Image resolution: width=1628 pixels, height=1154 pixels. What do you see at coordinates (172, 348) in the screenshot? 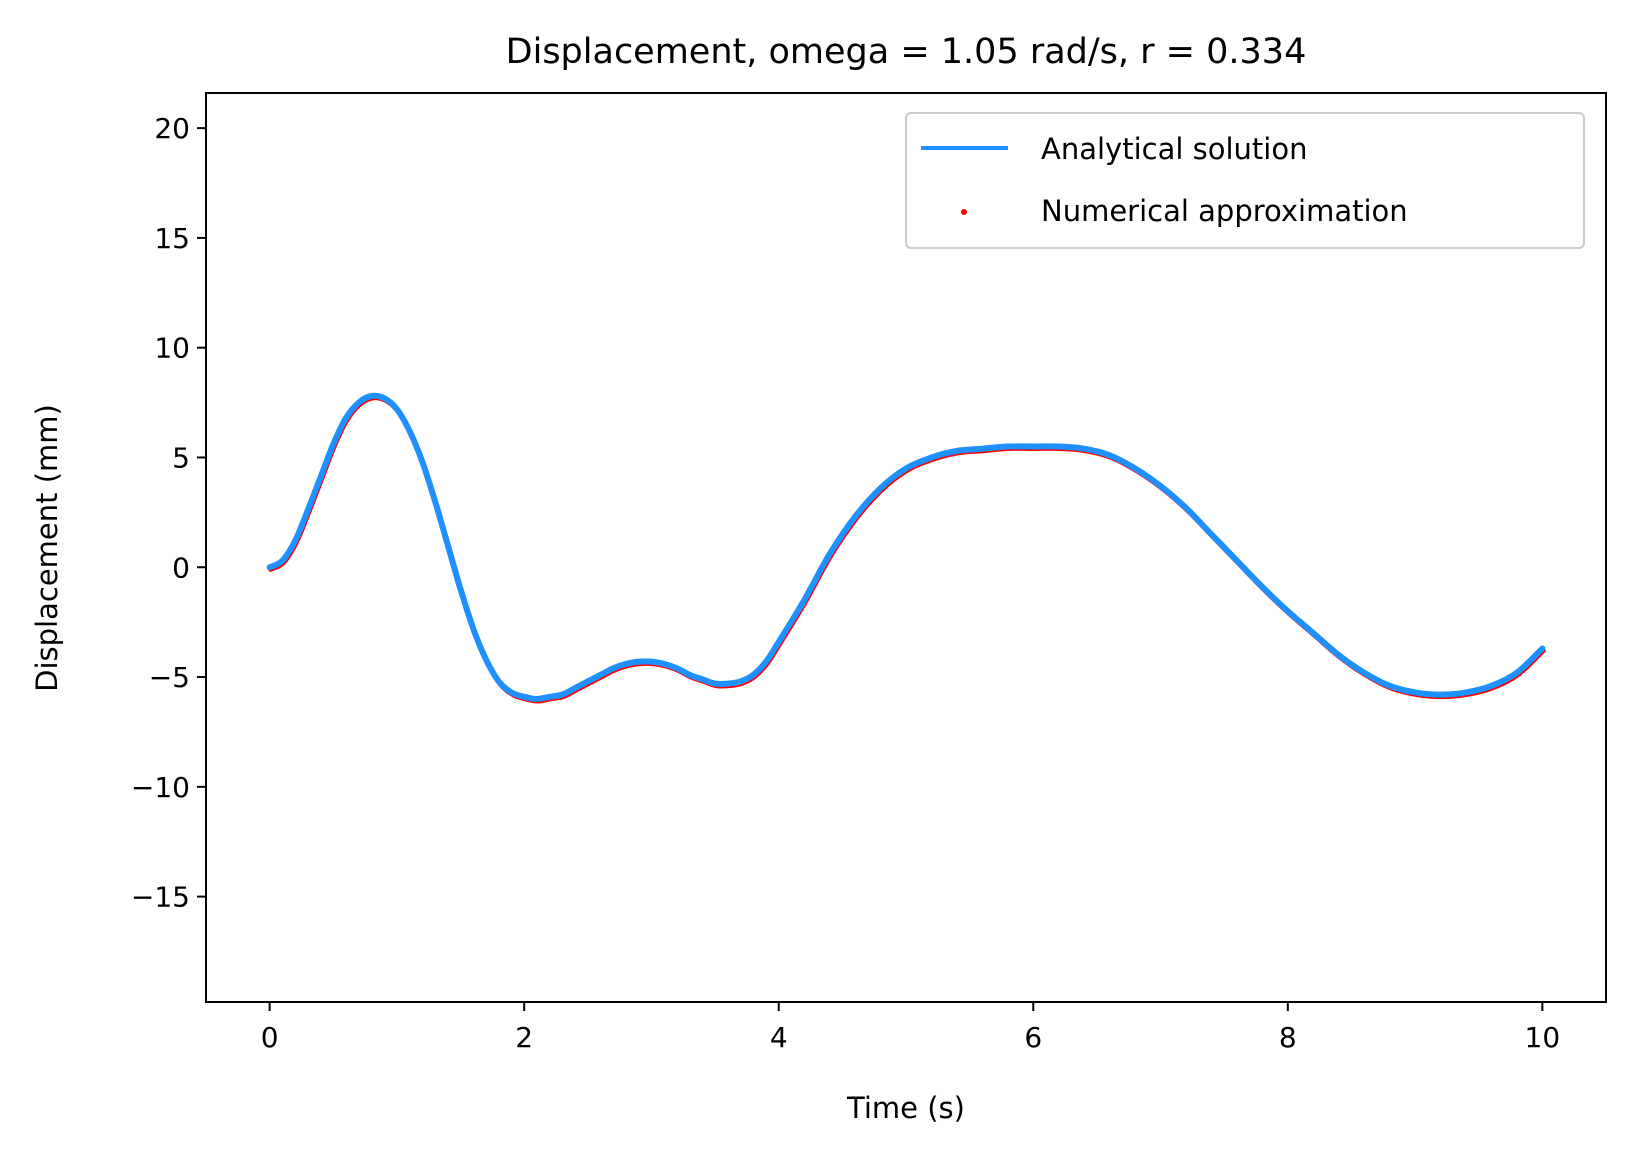
I see `y-tick-label: 10` at bounding box center [172, 348].